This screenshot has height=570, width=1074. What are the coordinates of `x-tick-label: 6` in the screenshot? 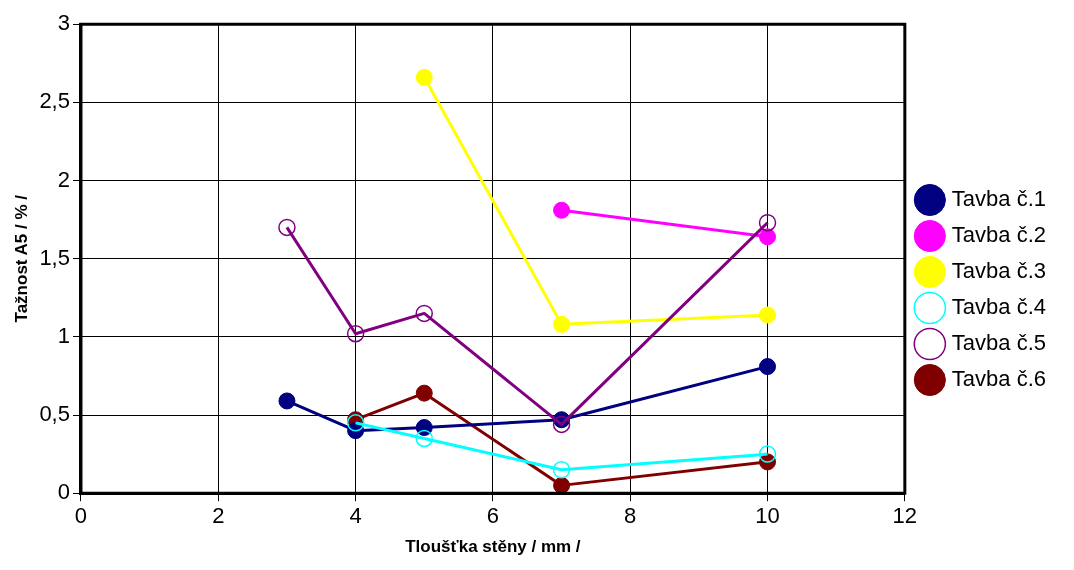 It's located at (493, 516).